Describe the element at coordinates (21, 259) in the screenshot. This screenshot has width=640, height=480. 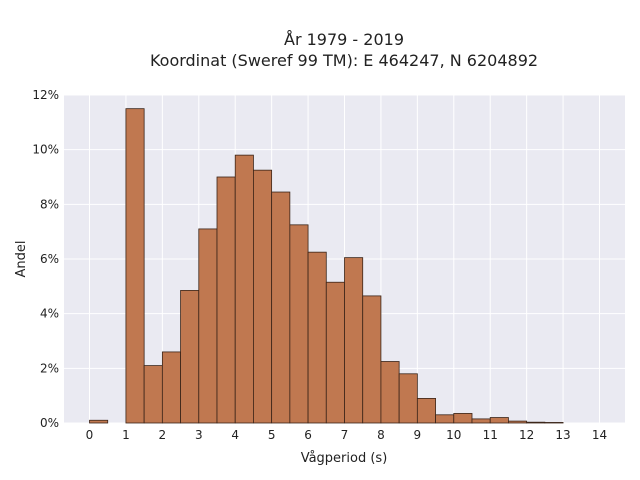
I see `y-axis-label: Andel` at that location.